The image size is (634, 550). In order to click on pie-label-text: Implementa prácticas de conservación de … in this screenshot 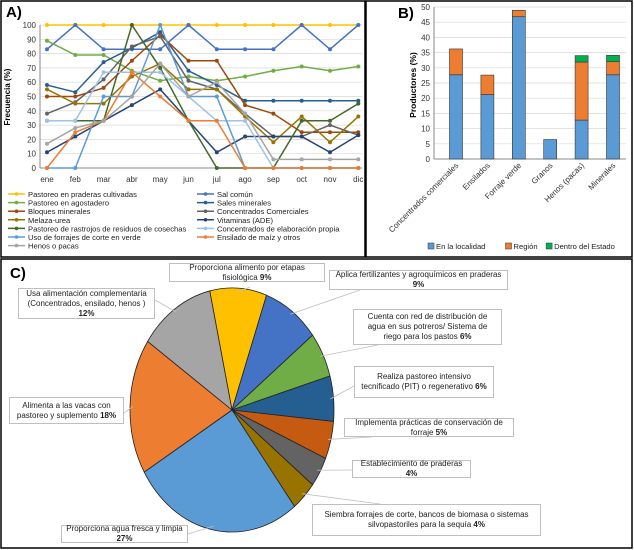, I will do `click(429, 427)`.